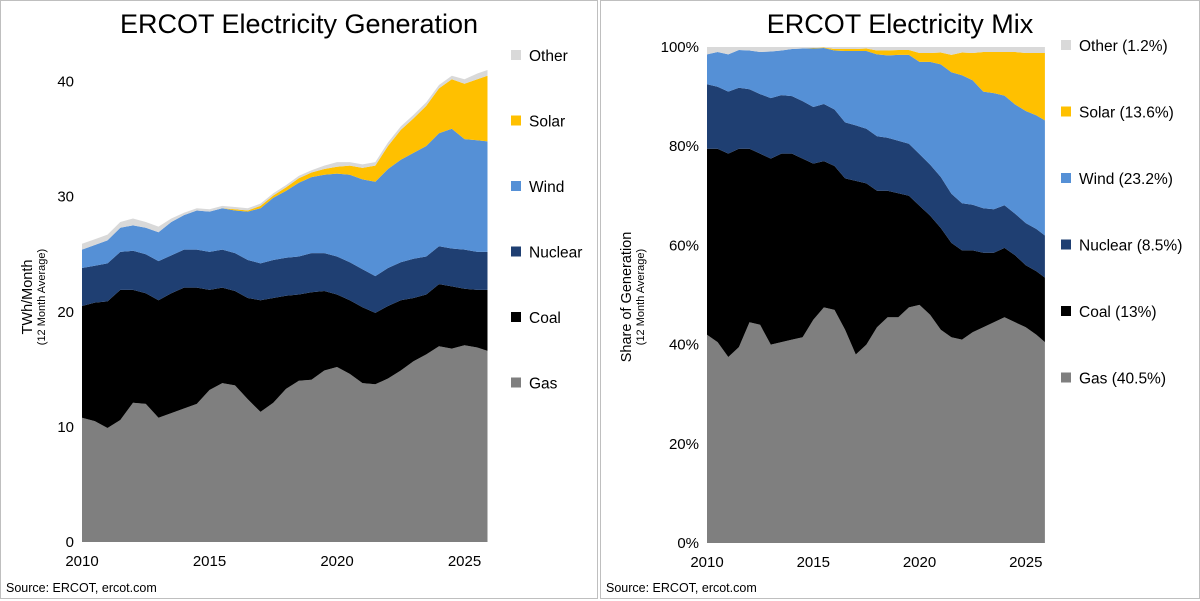 This screenshot has height=601, width=1200. What do you see at coordinates (545, 318) in the screenshot?
I see `legend-label-coal: Coal` at bounding box center [545, 318].